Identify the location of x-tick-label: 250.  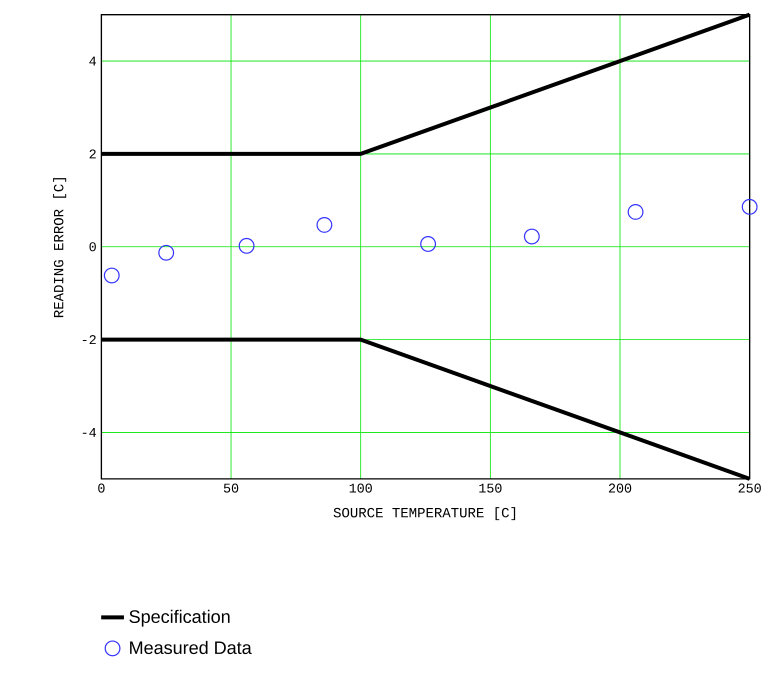
(749, 487).